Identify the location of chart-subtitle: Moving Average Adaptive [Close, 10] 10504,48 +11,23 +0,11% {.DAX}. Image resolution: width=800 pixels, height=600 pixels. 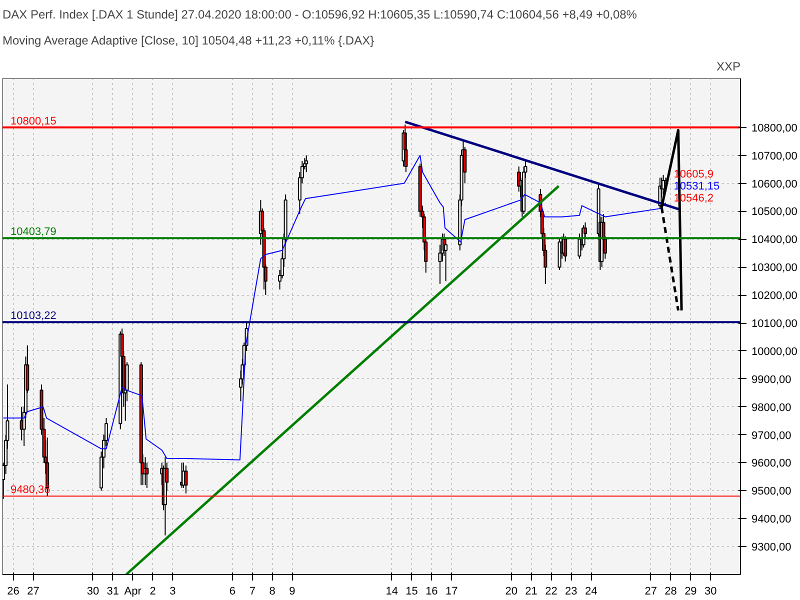
(188, 41).